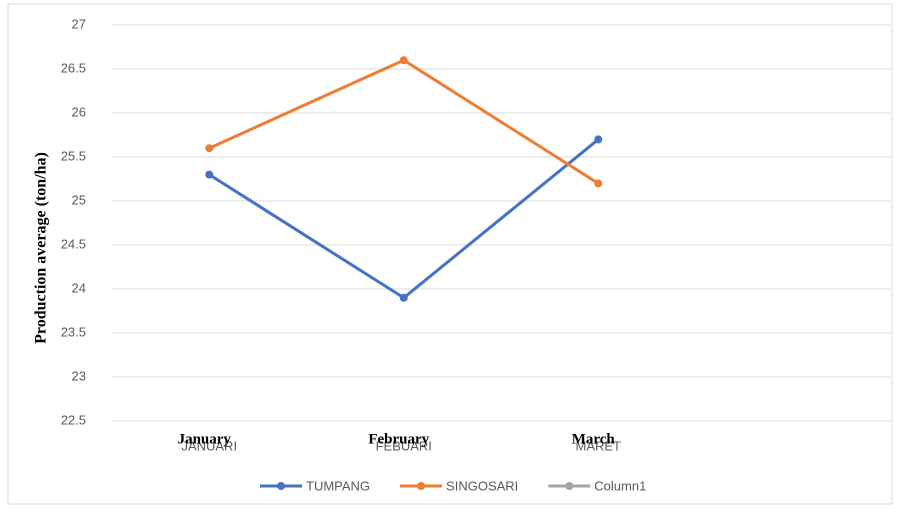 The height and width of the screenshot is (509, 900). What do you see at coordinates (338, 485) in the screenshot?
I see `legend-label: TUMPANG` at bounding box center [338, 485].